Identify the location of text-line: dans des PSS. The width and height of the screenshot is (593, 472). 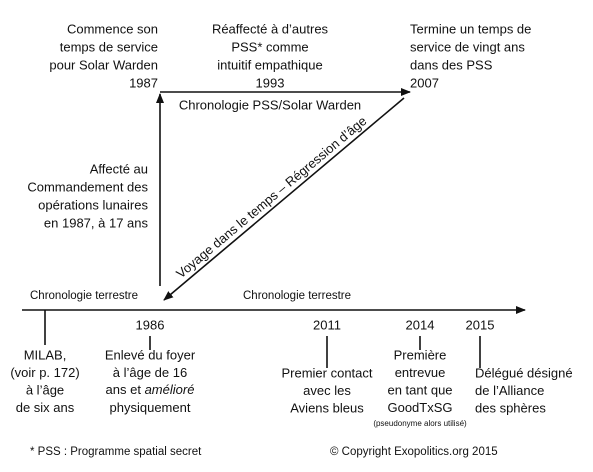
(451, 64).